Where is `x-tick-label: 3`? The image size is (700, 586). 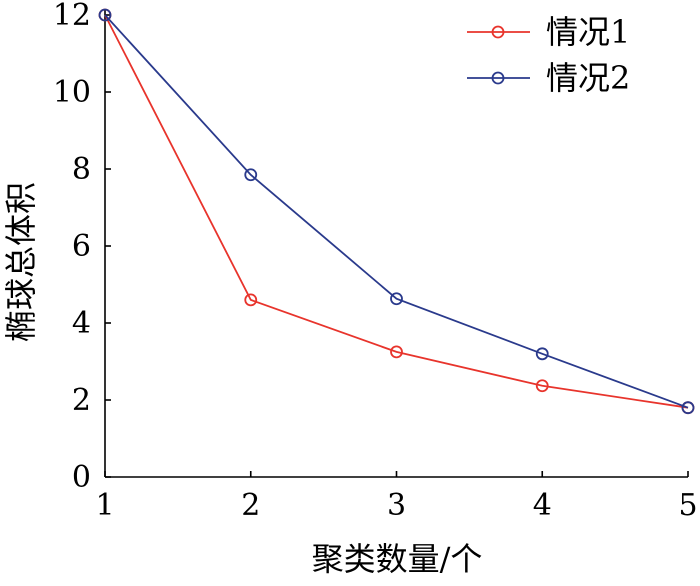 x-tick-label: 3 is located at coordinates (396, 505).